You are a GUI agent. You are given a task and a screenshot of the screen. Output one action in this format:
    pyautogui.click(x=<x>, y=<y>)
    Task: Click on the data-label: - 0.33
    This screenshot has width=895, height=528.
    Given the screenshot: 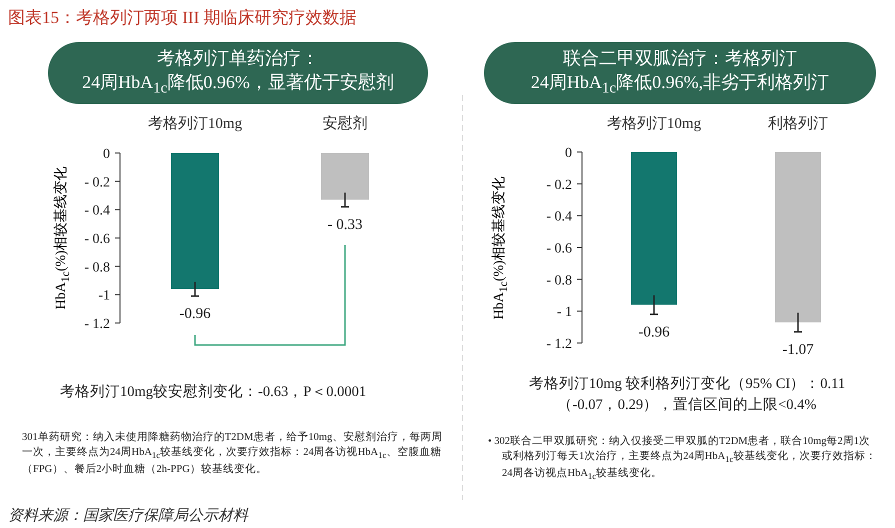 What is the action you would take?
    pyautogui.click(x=345, y=224)
    